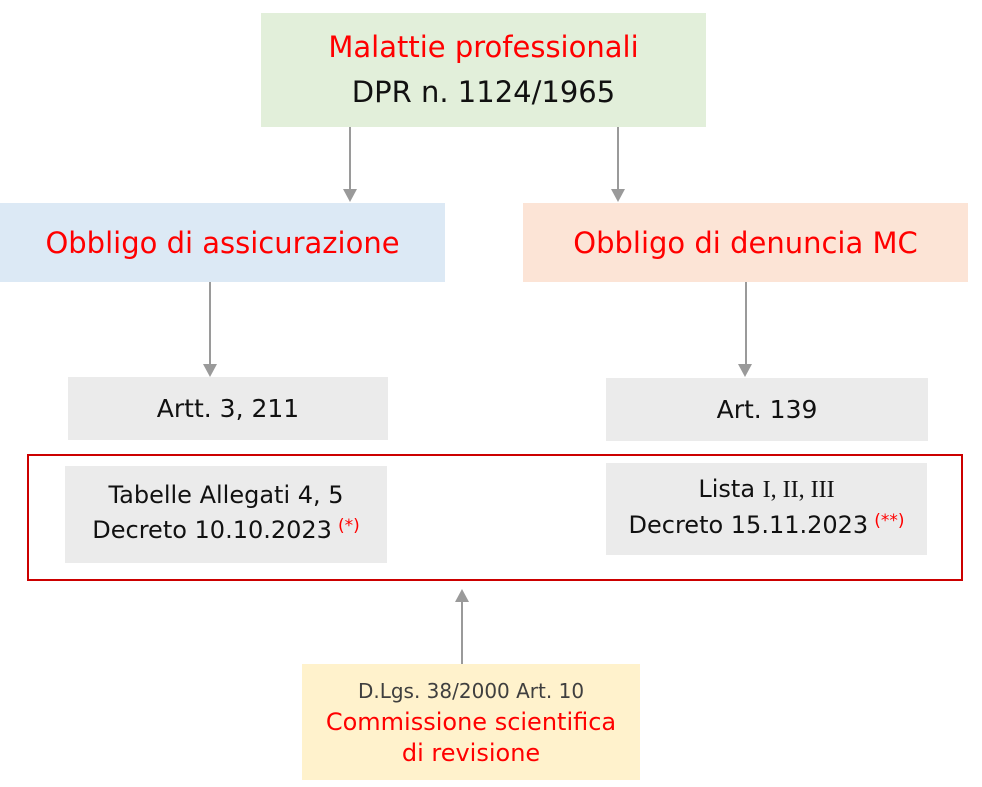 The image size is (982, 787). I want to click on node-label: Artt. 3, 211, so click(228, 408).